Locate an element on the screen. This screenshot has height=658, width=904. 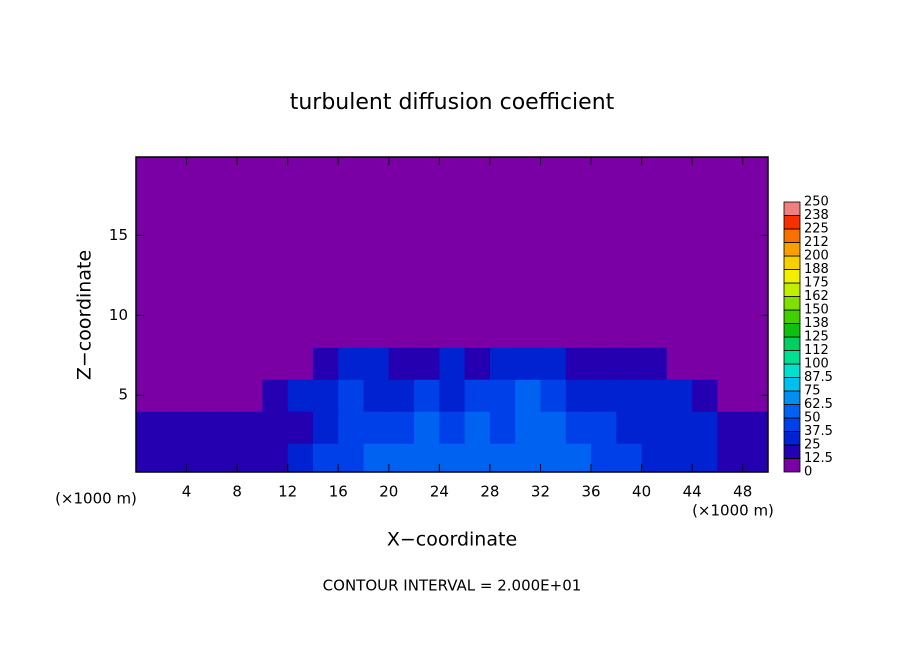
colorbar-label: 12.5 is located at coordinates (818, 458).